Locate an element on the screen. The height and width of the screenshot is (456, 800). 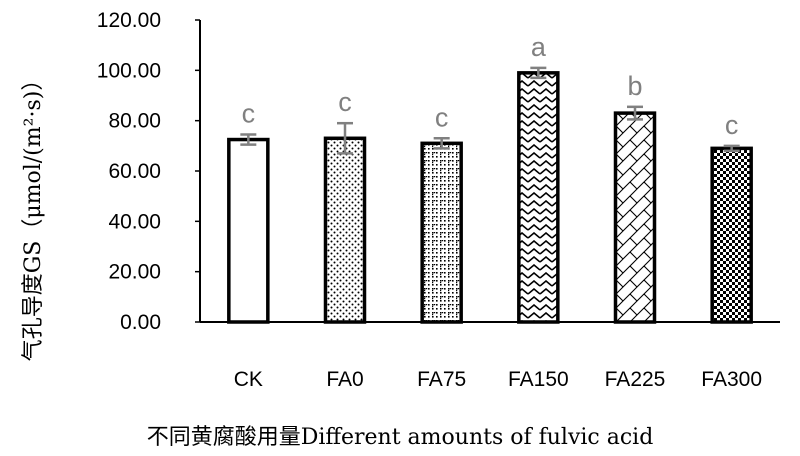
category-labels: CK FA0 FA75 FA150 FA225 FA300 is located at coordinates (498, 379).